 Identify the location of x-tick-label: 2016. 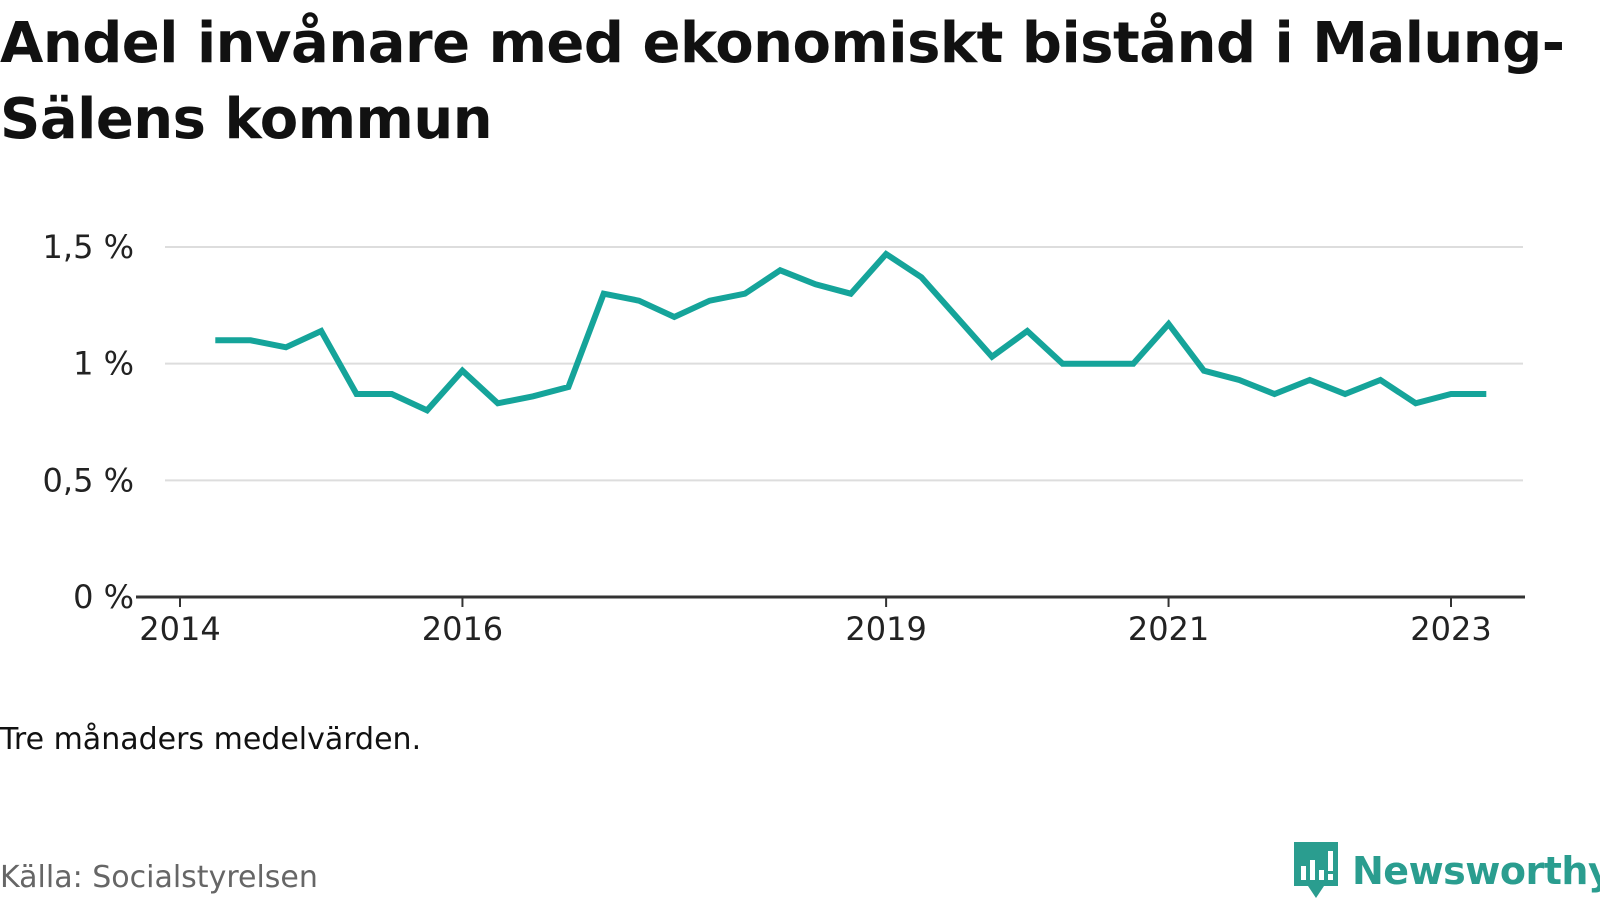
(462, 629).